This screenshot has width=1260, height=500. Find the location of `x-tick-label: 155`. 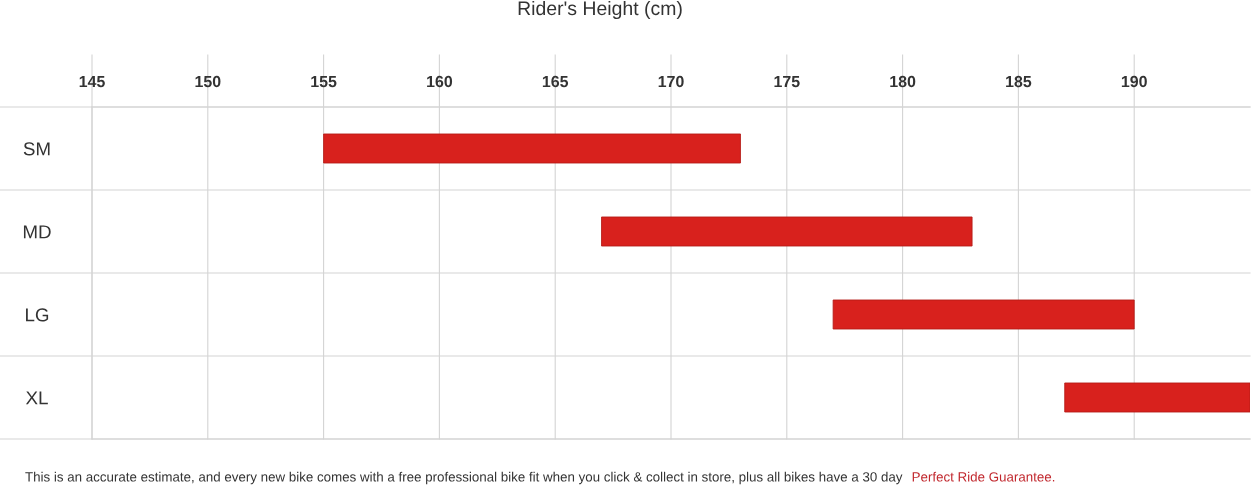

x-tick-label: 155 is located at coordinates (324, 82).